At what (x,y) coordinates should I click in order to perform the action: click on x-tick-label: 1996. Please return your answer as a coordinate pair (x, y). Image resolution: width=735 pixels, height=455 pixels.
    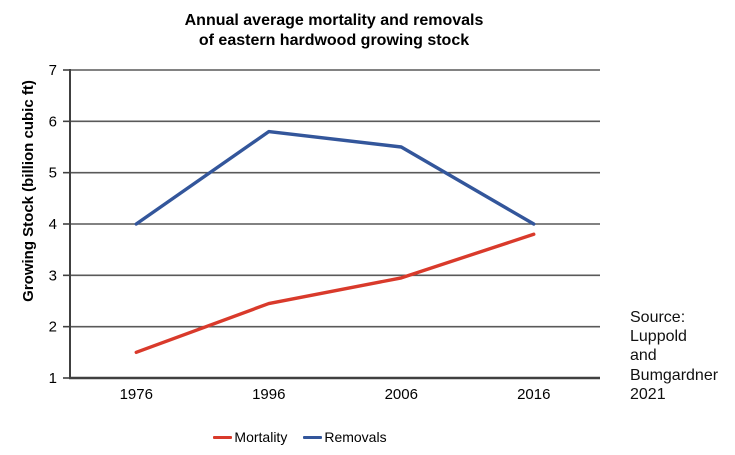
    Looking at the image, I should click on (268, 394).